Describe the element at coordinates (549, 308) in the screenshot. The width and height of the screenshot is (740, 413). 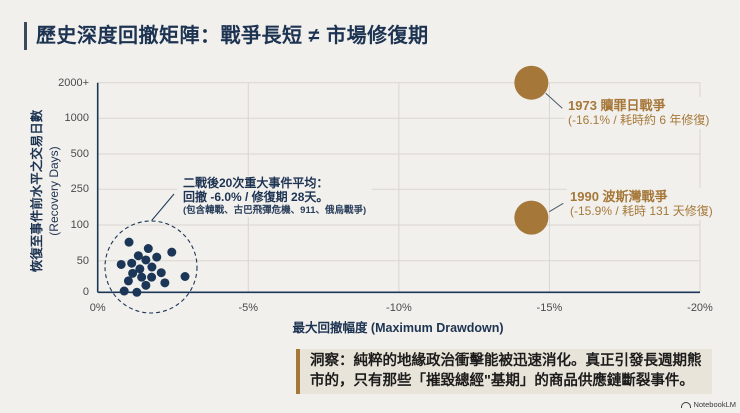
I see `x-tick-label: -15%` at that location.